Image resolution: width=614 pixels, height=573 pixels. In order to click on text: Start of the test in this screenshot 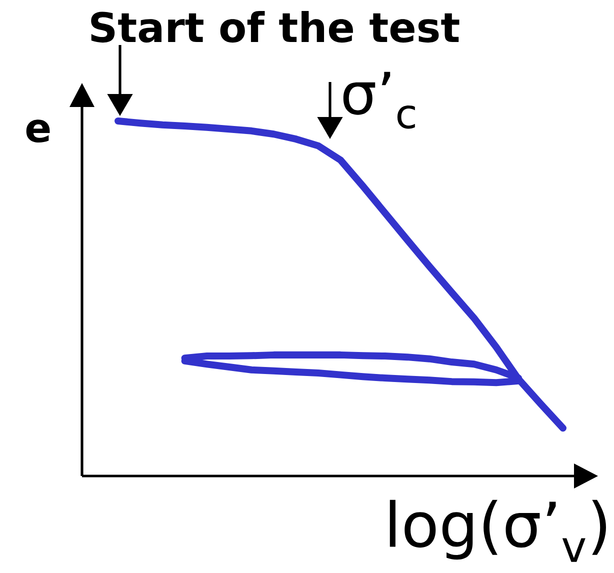, I will do `click(275, 26)`.